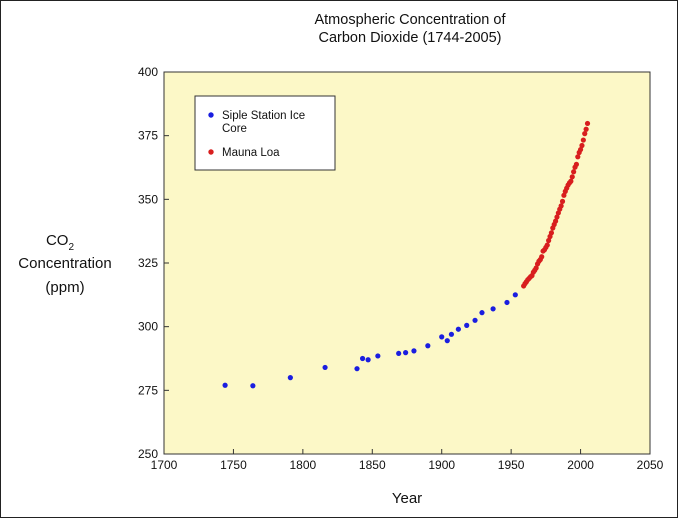 This screenshot has height=518, width=678. Describe the element at coordinates (148, 390) in the screenshot. I see `y-tick-label: 275` at that location.